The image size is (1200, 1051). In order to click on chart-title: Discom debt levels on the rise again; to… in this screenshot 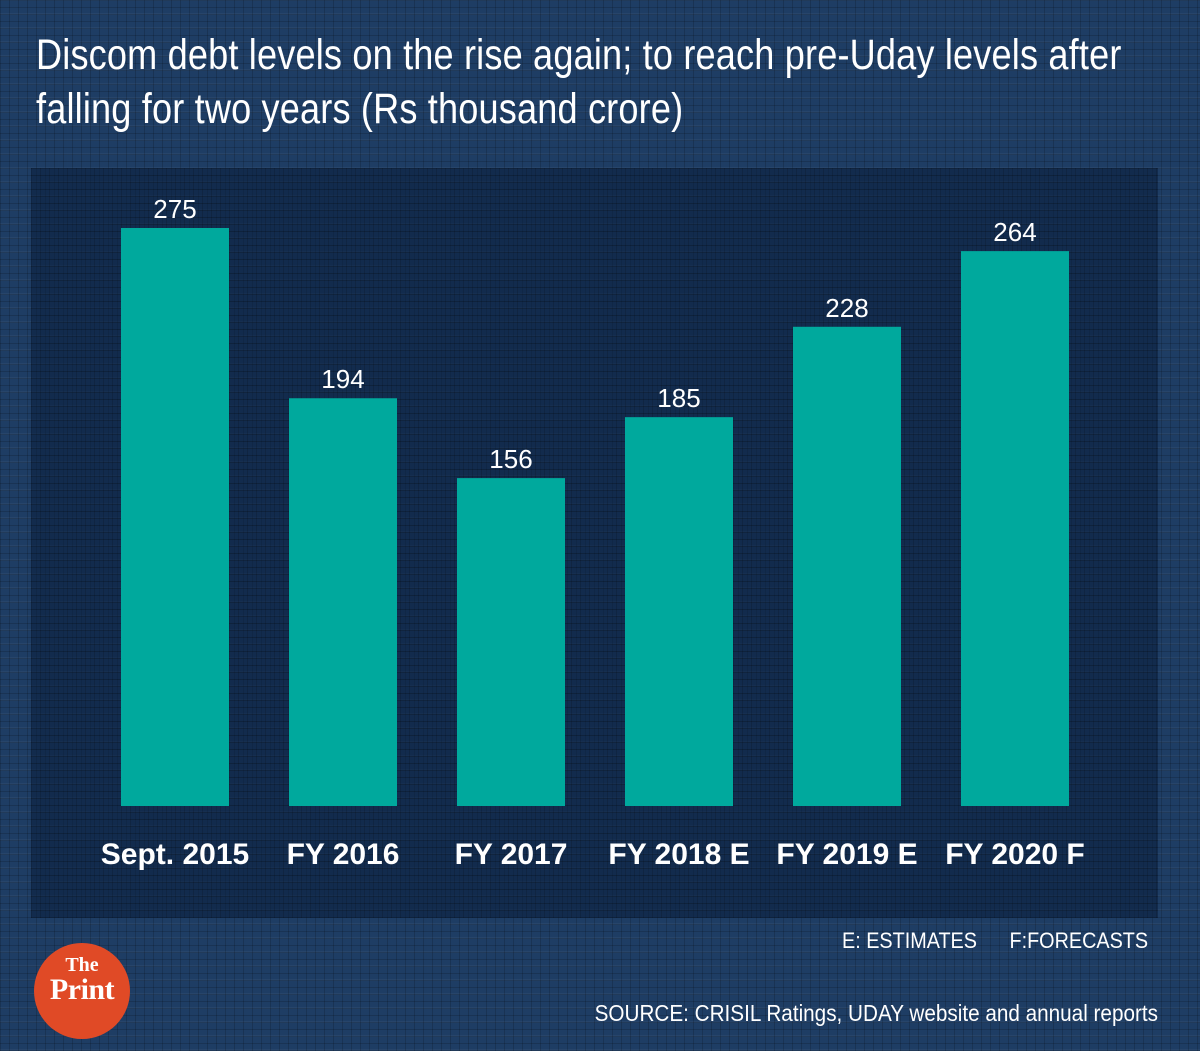, I will do `click(579, 82)`.